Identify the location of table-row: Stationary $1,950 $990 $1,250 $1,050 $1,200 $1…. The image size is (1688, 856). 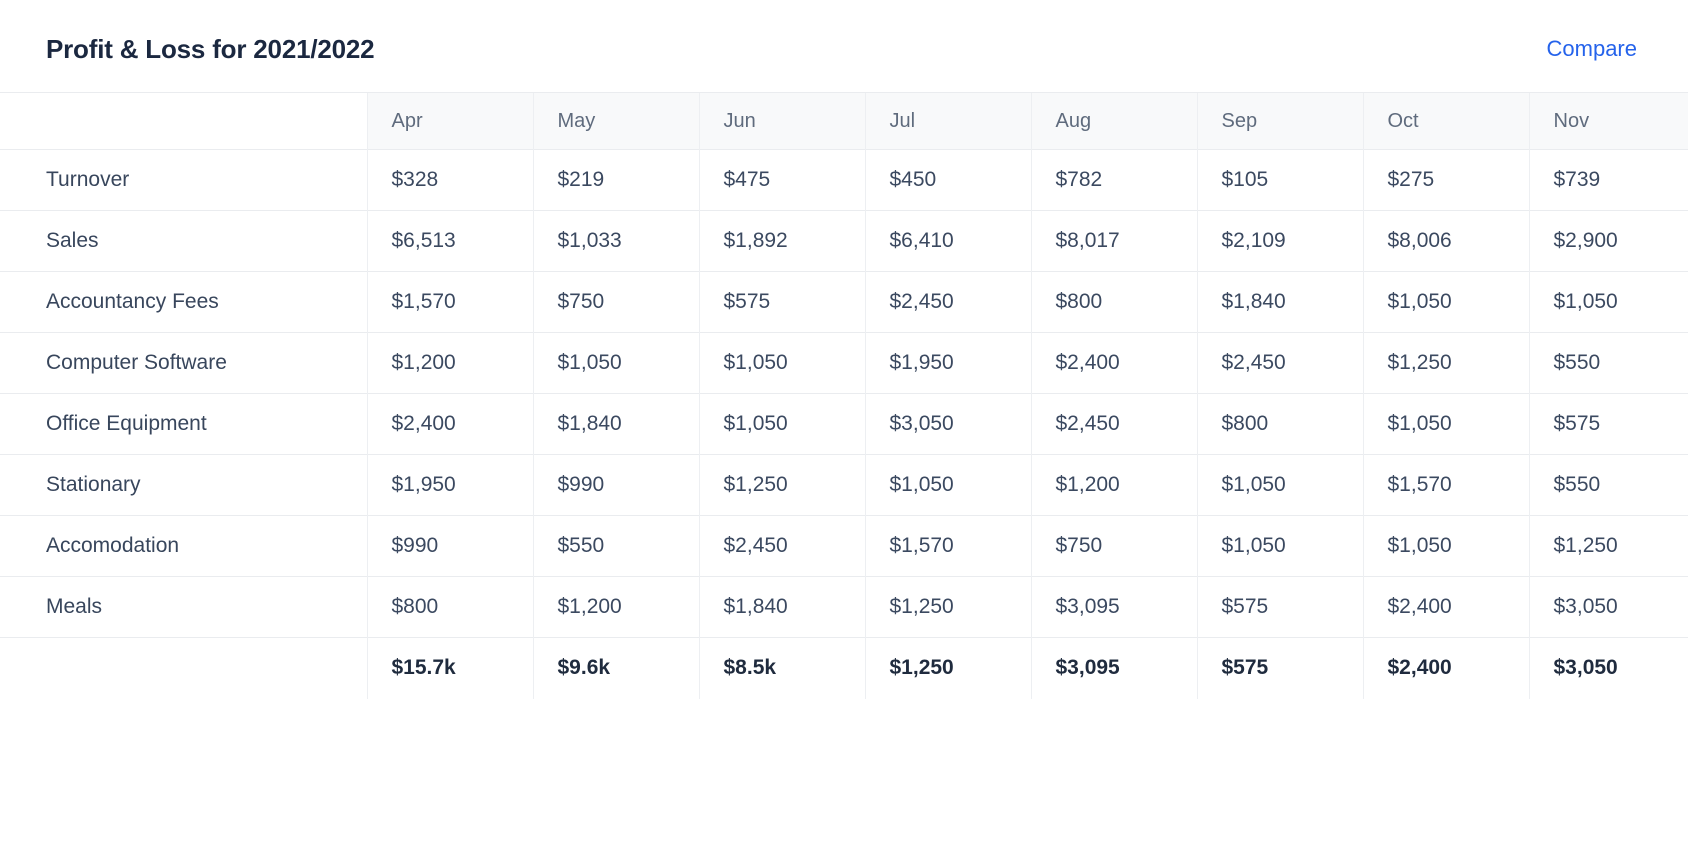
(844, 485).